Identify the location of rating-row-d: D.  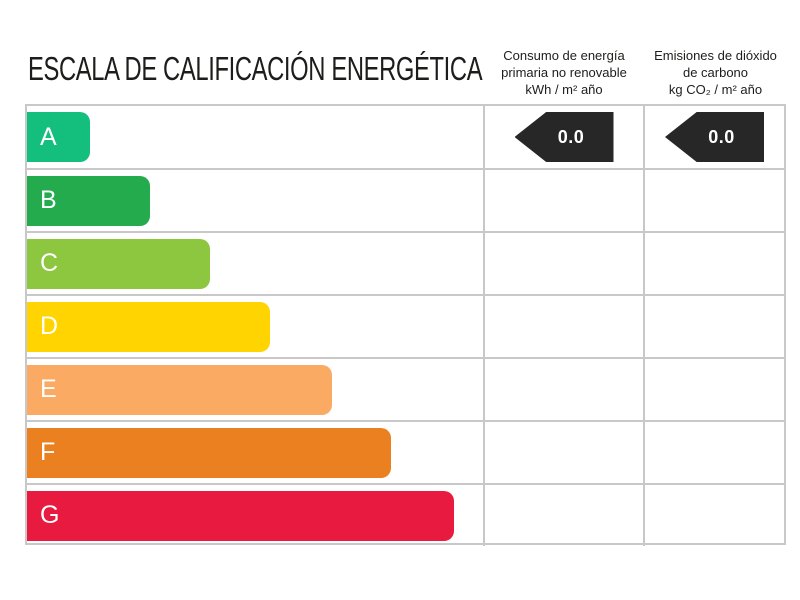
(405, 325).